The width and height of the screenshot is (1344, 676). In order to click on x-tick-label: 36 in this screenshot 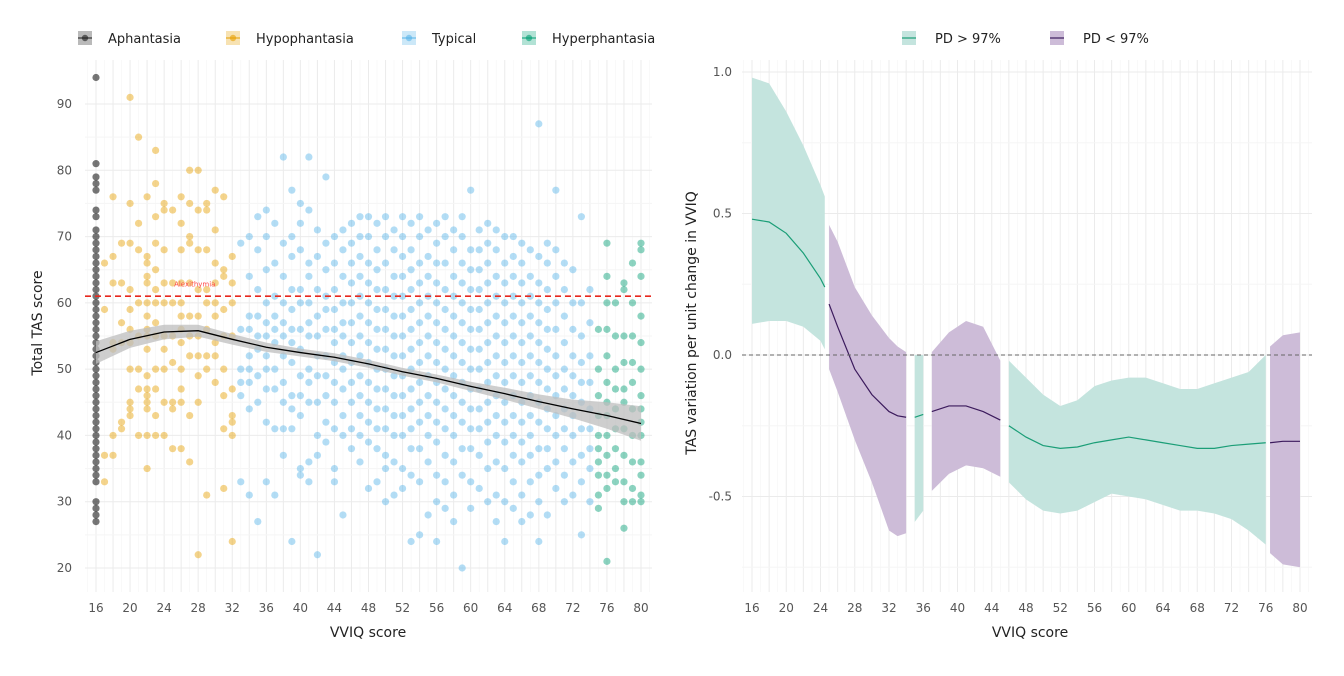, I will do `click(923, 608)`.